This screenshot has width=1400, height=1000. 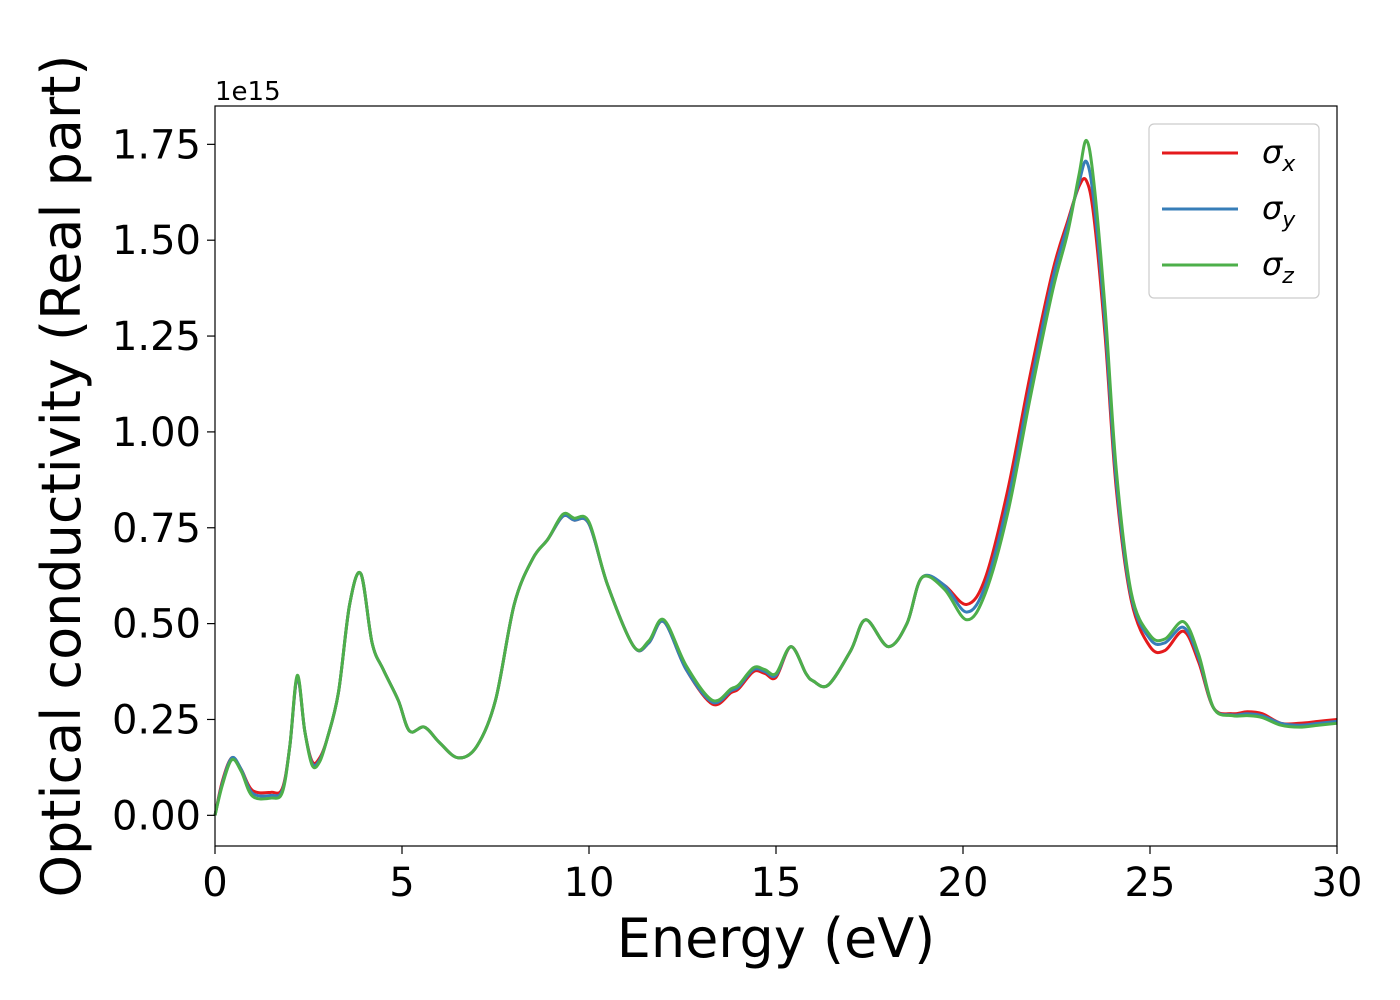 I want to click on x-axis: 0 5 10 15 20 25 30, so click(x=782, y=876).